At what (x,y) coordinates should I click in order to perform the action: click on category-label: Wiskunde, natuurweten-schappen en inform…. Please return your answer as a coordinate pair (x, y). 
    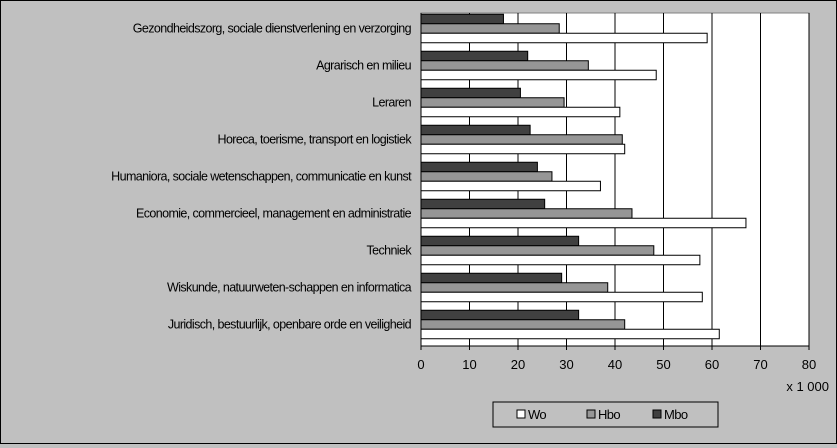
    Looking at the image, I should click on (289, 288).